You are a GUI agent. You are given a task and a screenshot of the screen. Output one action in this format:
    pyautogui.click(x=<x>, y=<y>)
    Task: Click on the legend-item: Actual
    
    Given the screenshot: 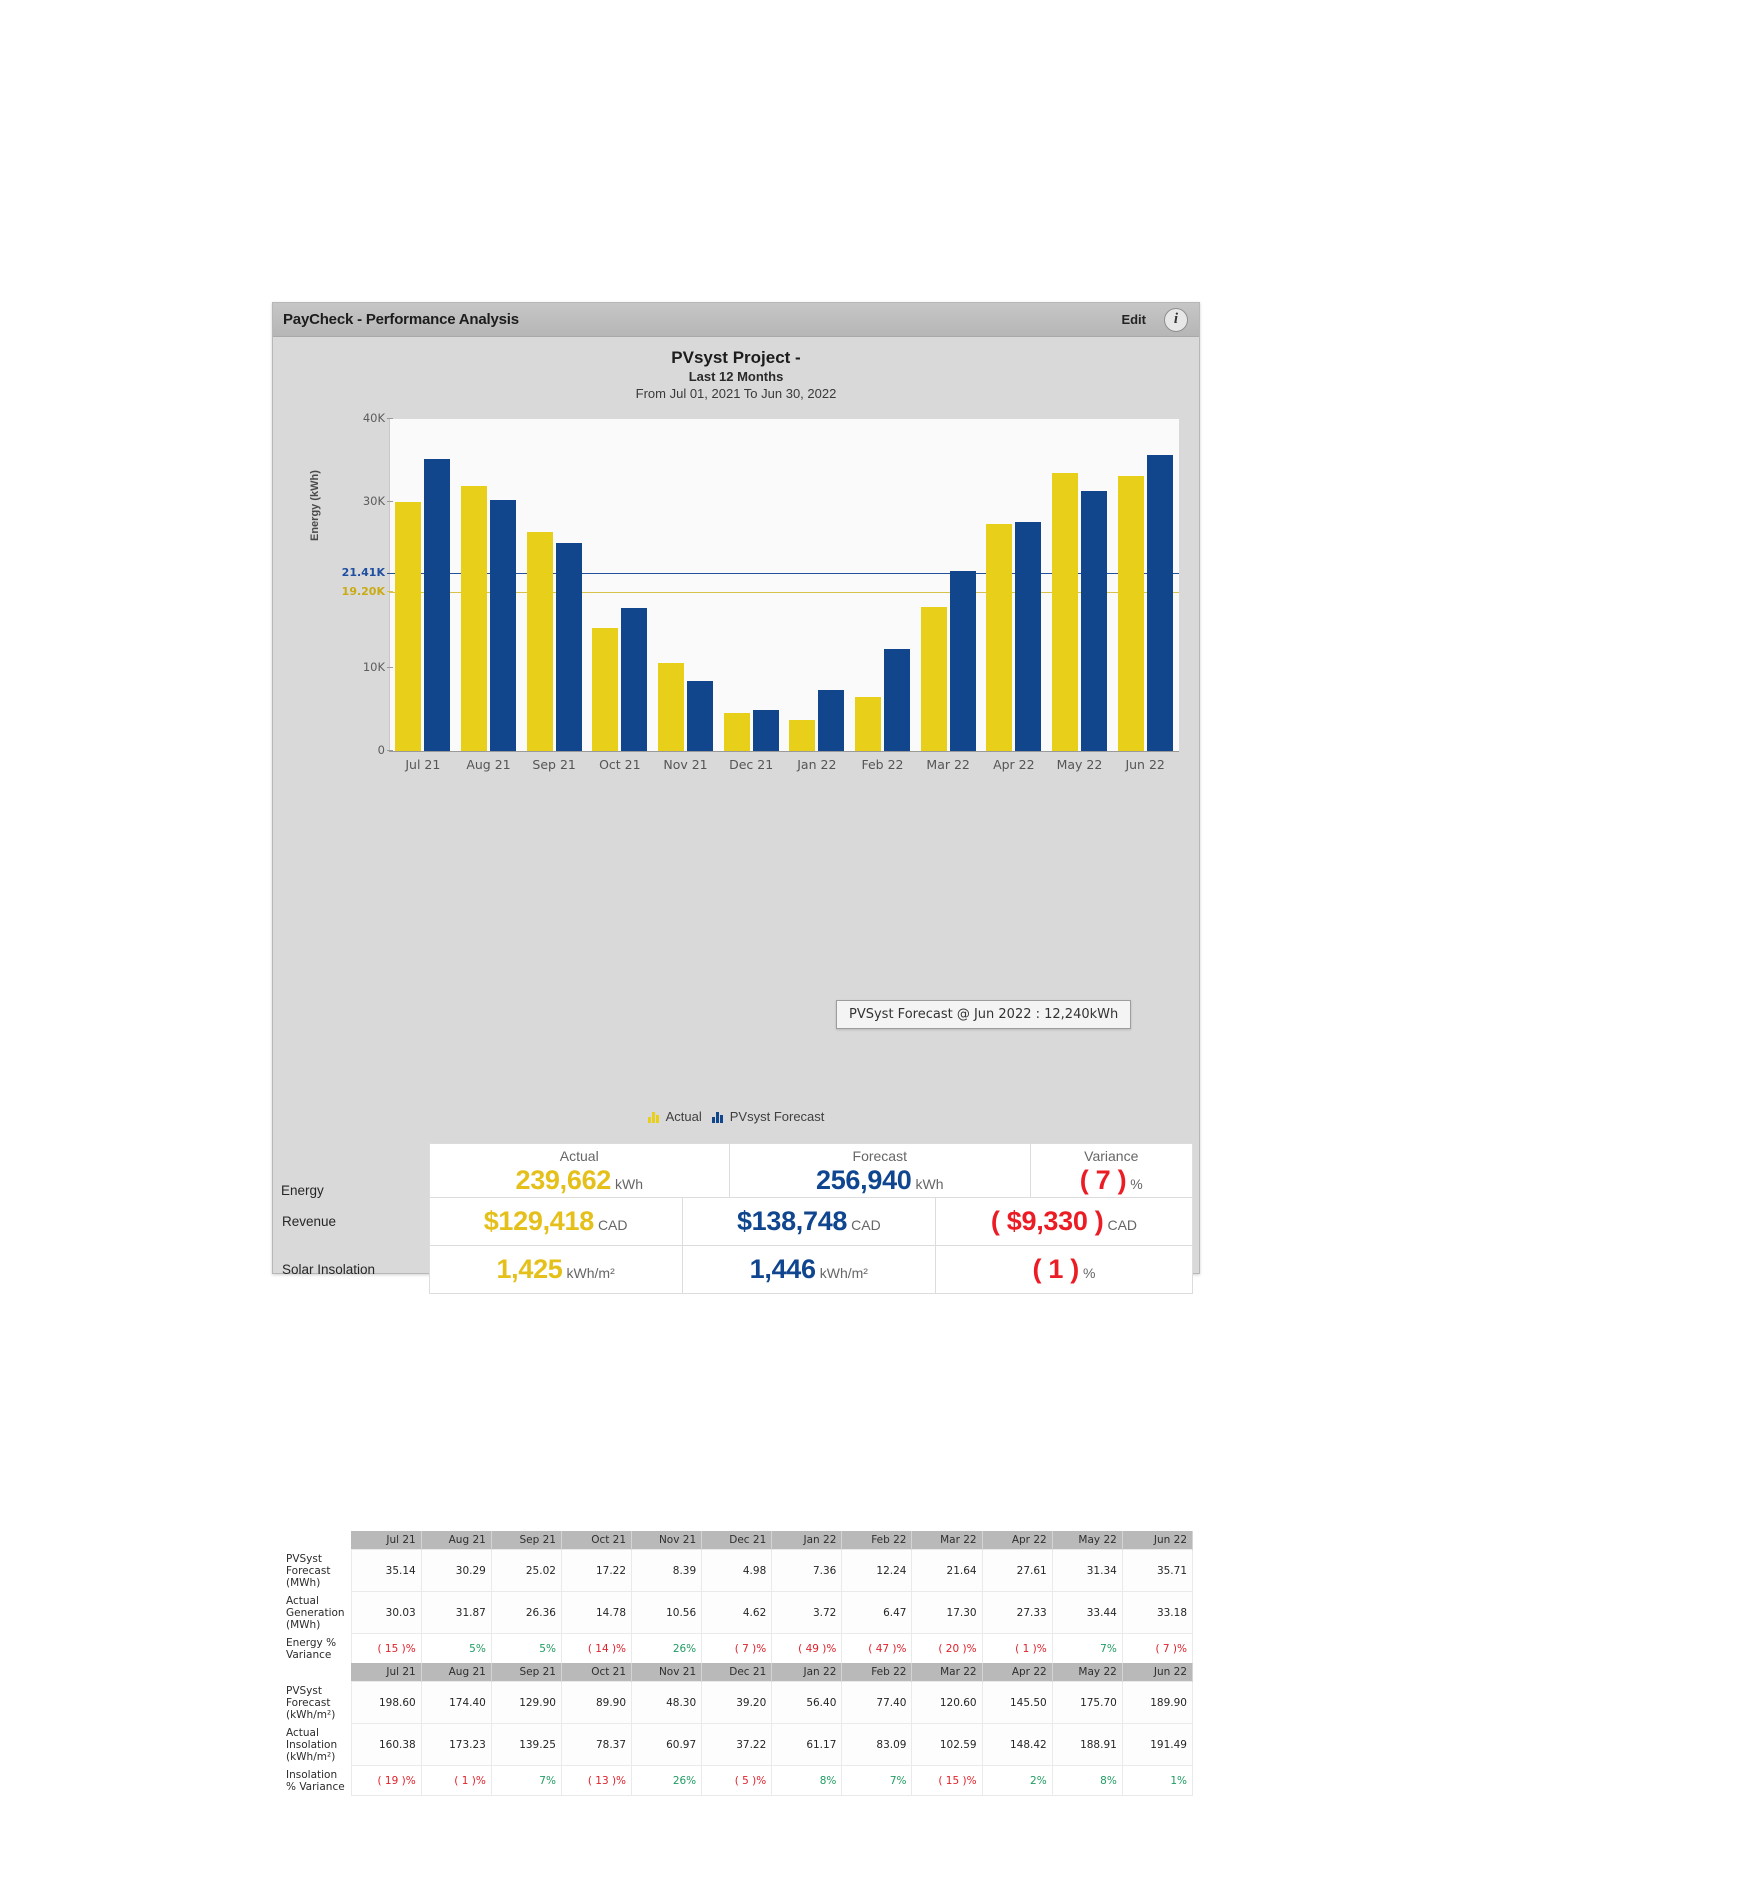 What is the action you would take?
    pyautogui.click(x=674, y=1116)
    